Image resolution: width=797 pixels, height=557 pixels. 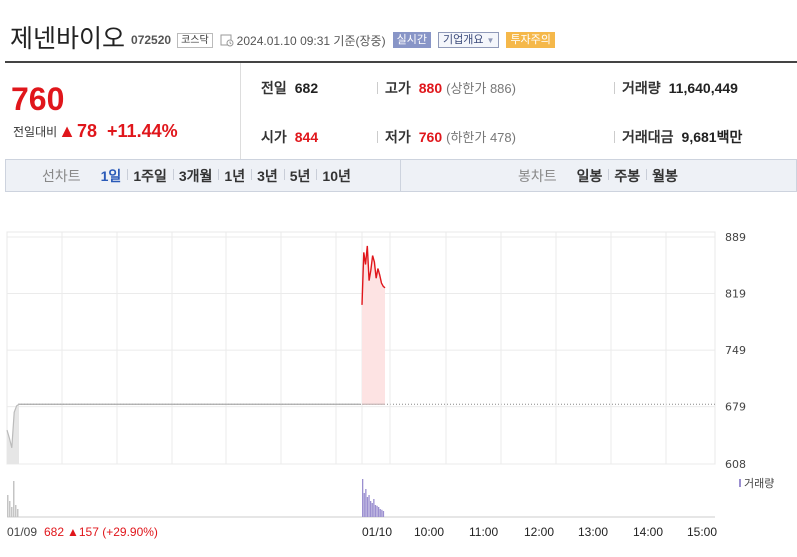 I want to click on tab-3y: 3년, so click(x=267, y=176).